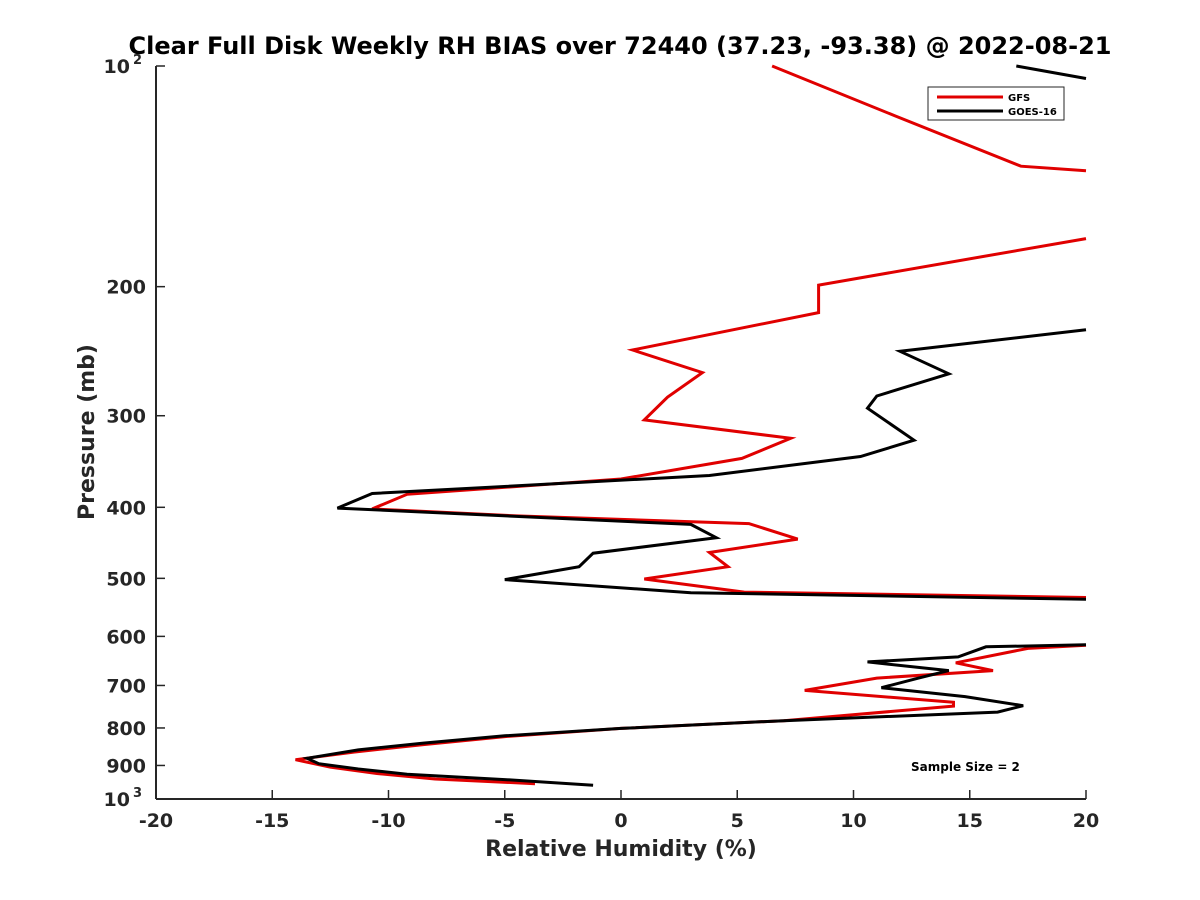 Image resolution: width=1200 pixels, height=900 pixels. I want to click on x-axis-ticks: -20 -15 -10 -5 0 5 10 15 20, so click(619, 811).